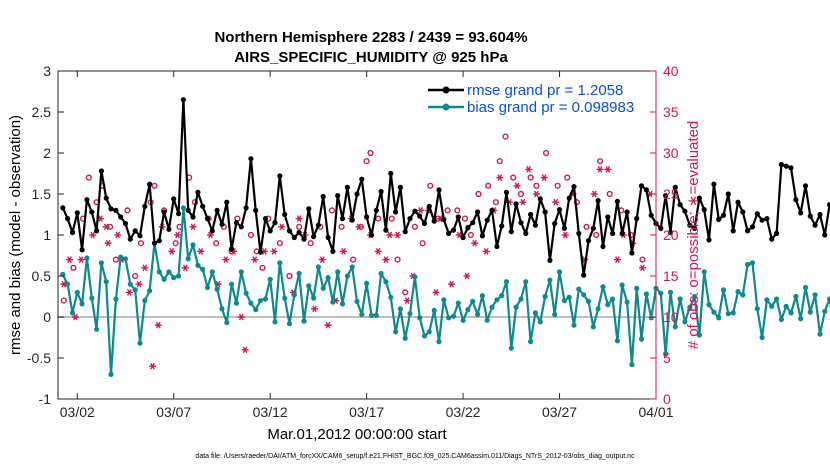 This screenshot has width=830, height=470. What do you see at coordinates (671, 194) in the screenshot?
I see `y-right-tick-label: 25` at bounding box center [671, 194].